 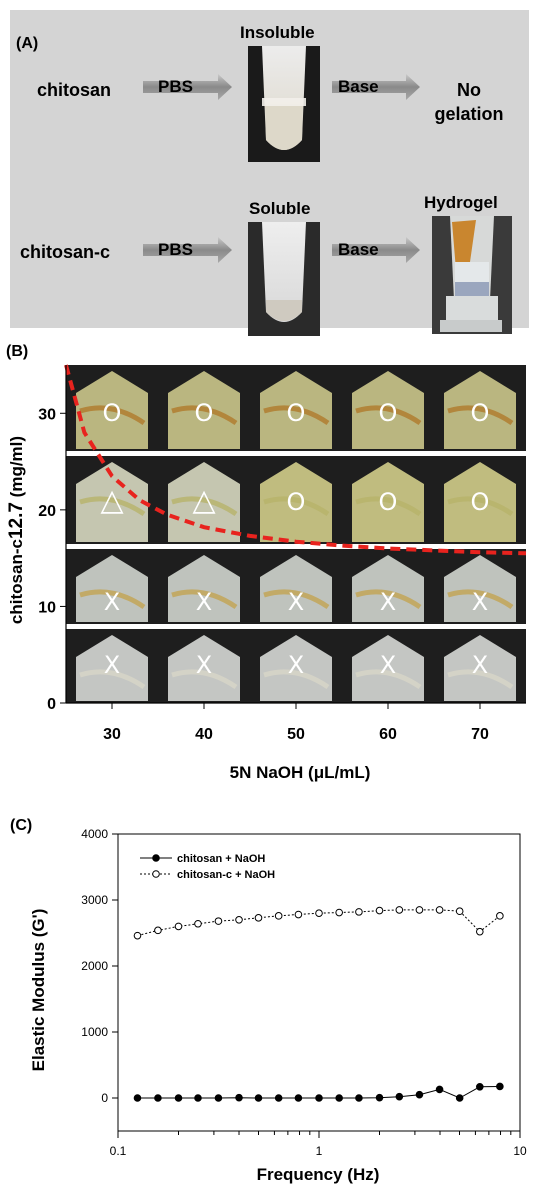 I want to click on x-tick-label: 1, so click(x=319, y=1151).